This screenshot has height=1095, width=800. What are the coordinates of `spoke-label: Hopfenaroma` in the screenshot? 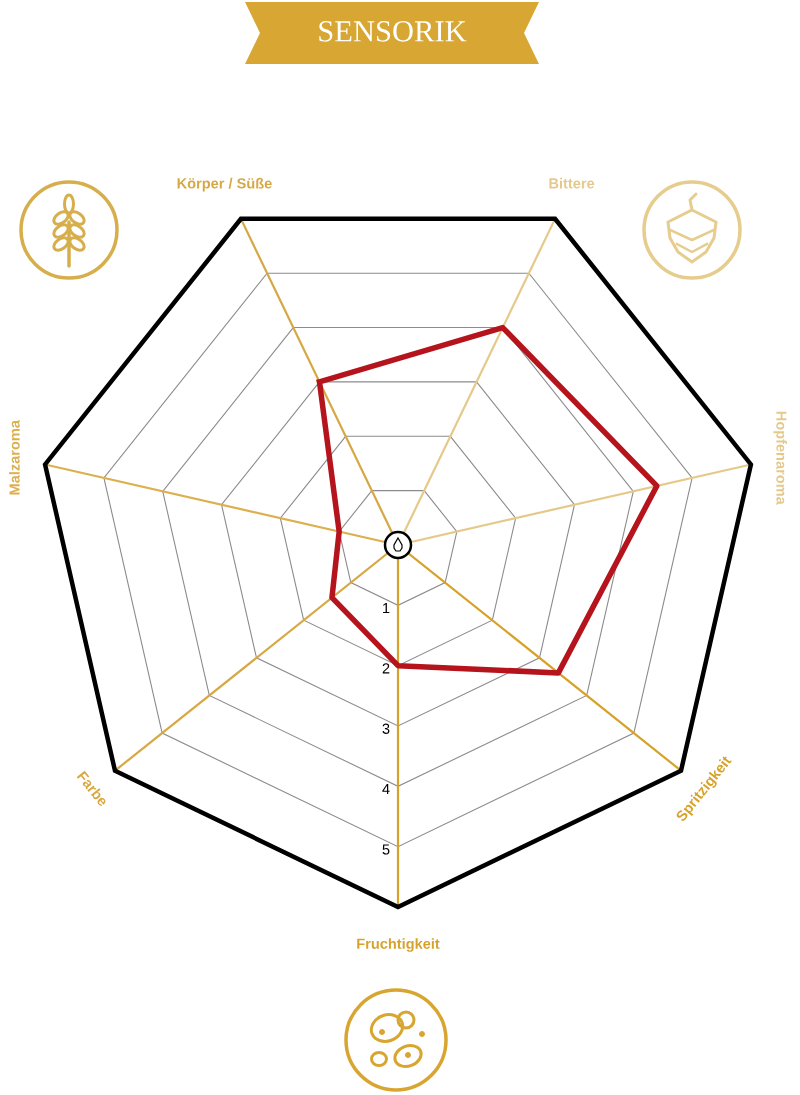 It's located at (780, 458).